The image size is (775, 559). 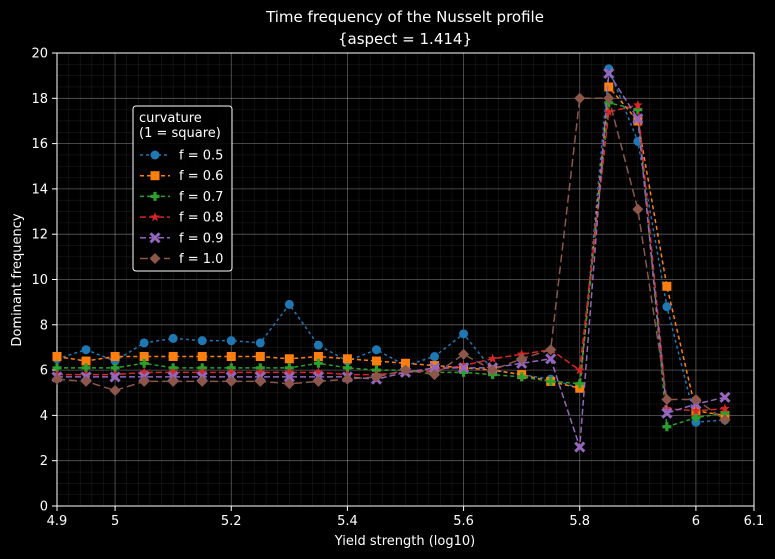 I want to click on legend-entry: f = 1.0, so click(x=181, y=259).